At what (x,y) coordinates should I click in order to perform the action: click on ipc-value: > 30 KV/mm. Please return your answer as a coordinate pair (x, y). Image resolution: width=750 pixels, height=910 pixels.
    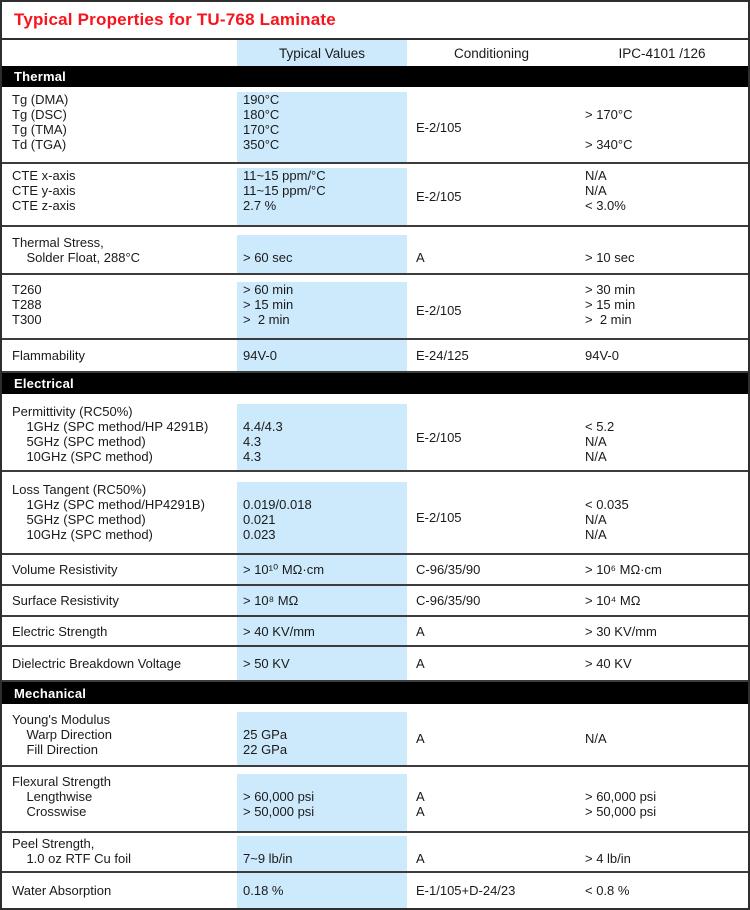
    Looking at the image, I should click on (621, 631).